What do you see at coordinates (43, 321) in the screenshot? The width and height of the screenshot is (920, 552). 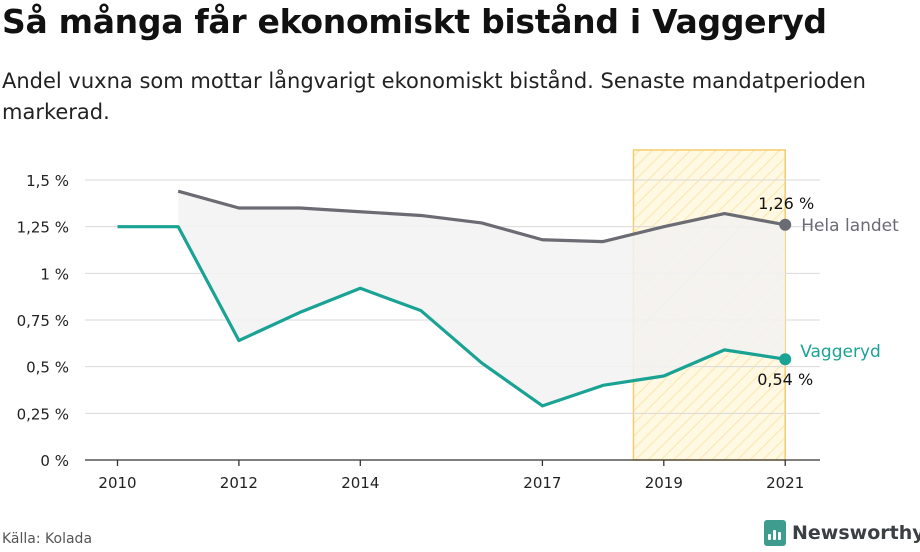 I see `y-tick-label: 0,75 %` at bounding box center [43, 321].